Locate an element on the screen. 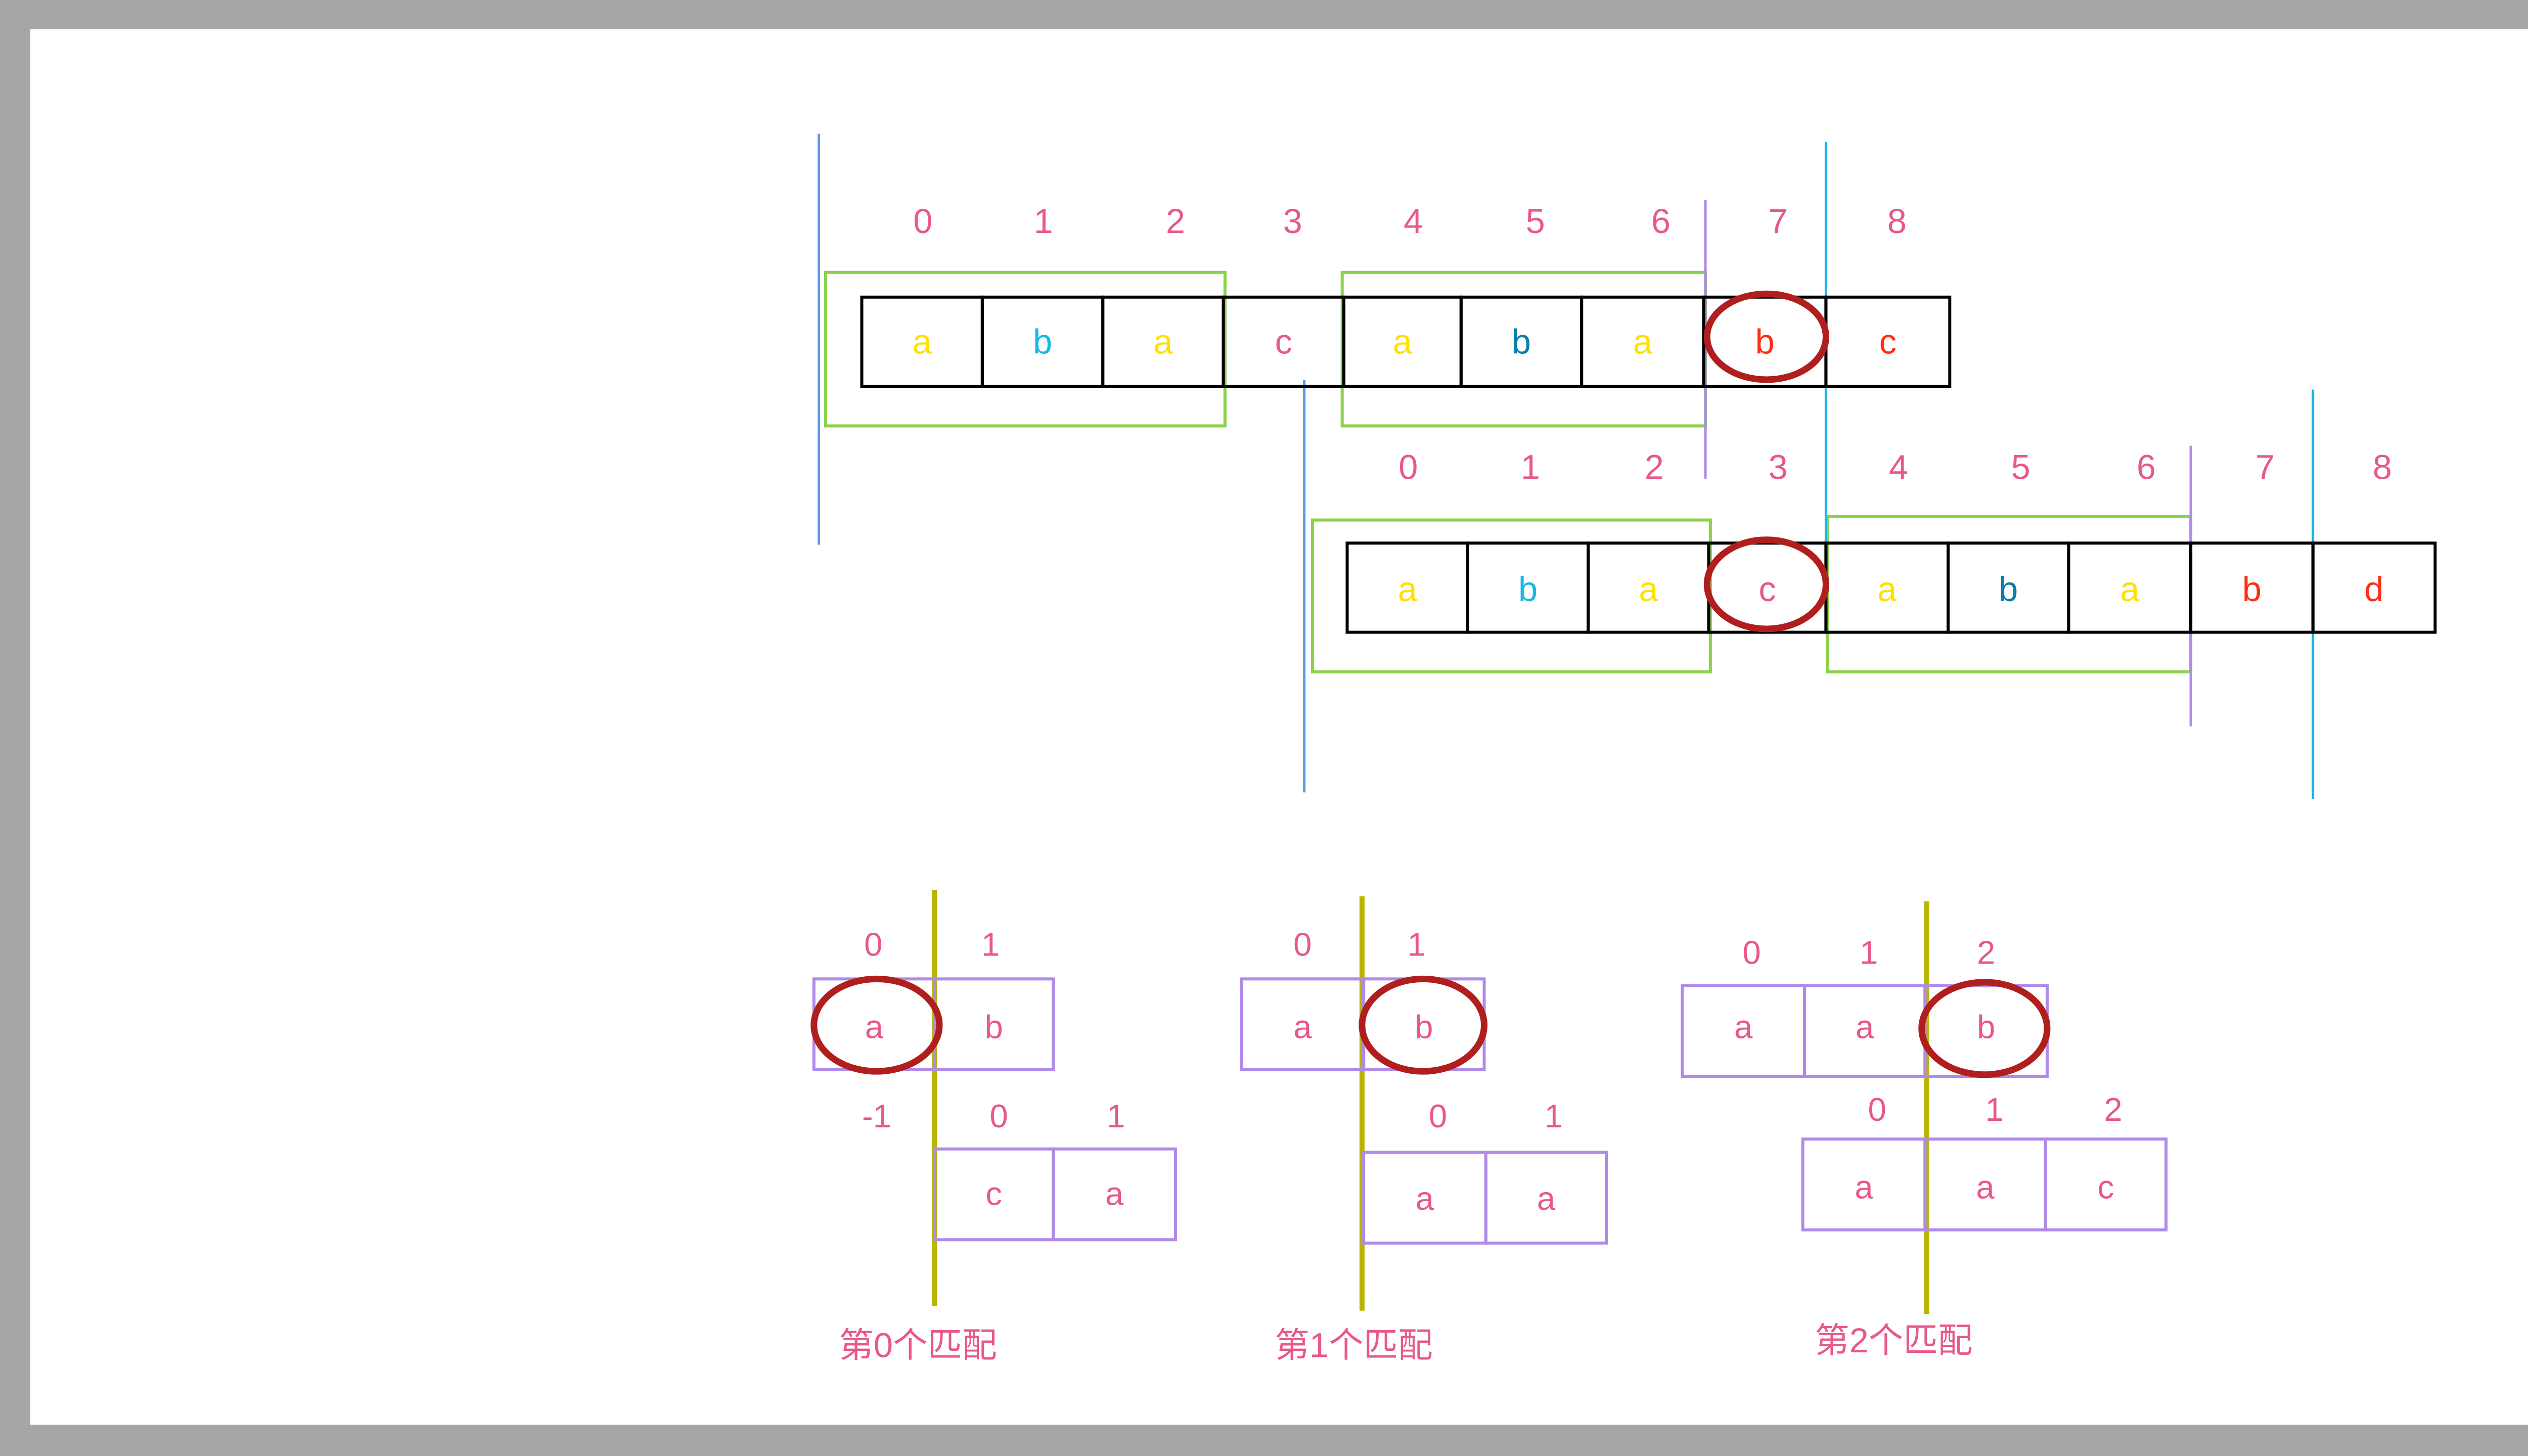 This screenshot has height=1456, width=2528. pattern-index: 2 is located at coordinates (1655, 467).